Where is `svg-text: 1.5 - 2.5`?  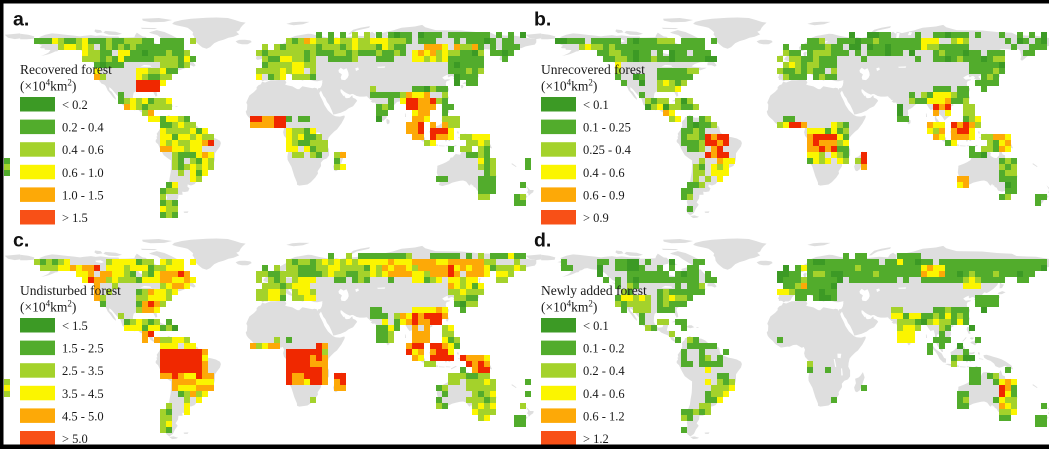
svg-text: 1.5 - 2.5 is located at coordinates (83, 349).